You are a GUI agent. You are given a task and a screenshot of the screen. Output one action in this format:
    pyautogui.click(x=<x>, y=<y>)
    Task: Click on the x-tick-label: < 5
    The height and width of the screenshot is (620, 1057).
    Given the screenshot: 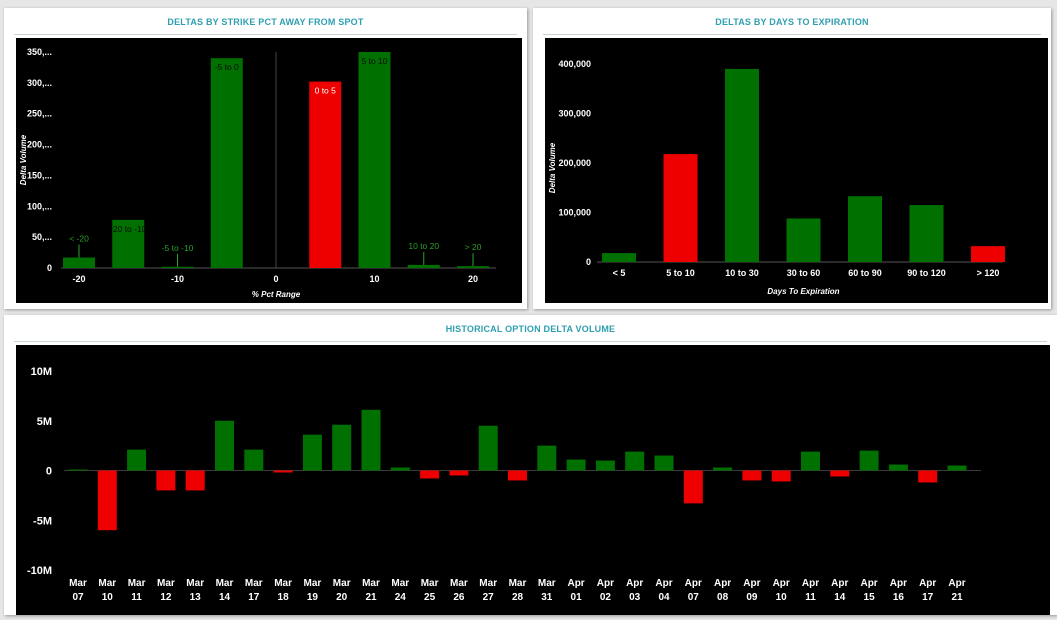 What is the action you would take?
    pyautogui.click(x=619, y=273)
    